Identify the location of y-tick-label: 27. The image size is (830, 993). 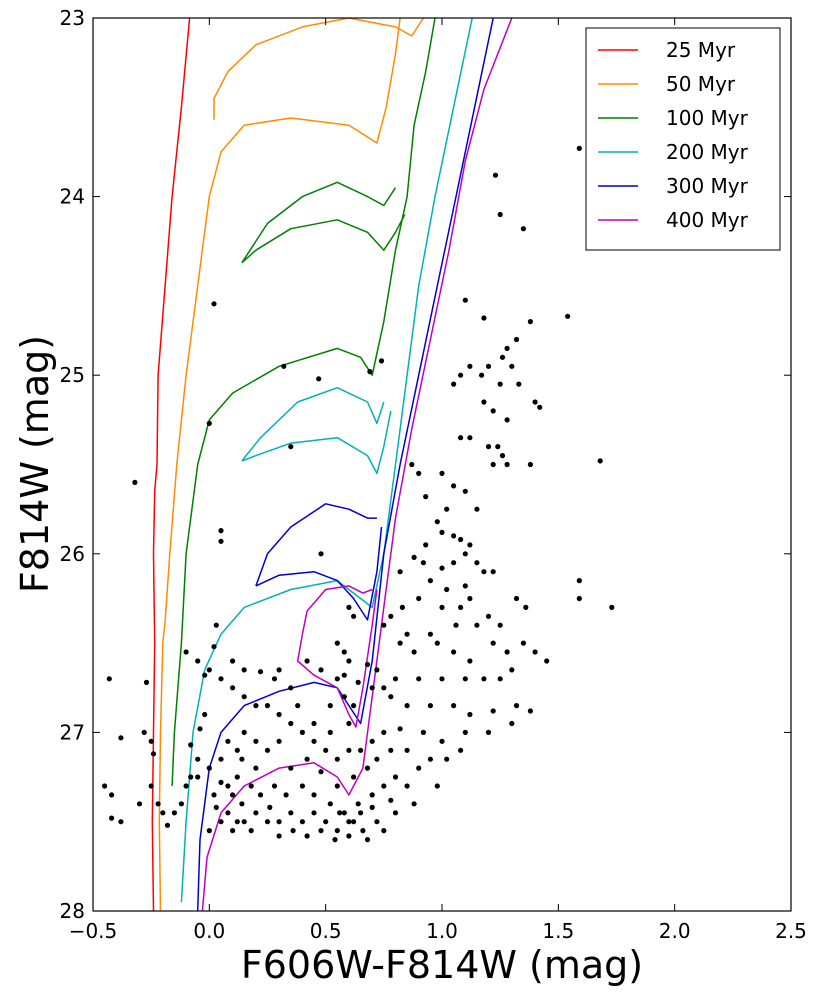
(72, 732).